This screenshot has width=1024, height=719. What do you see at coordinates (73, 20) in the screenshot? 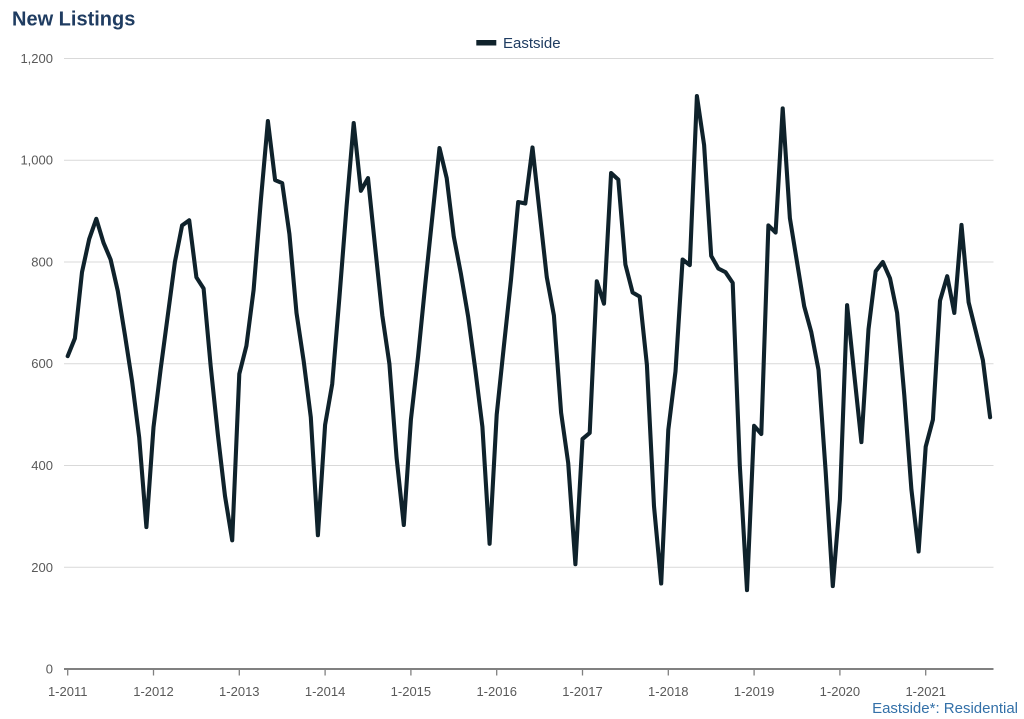
I see `svg-text: New Listings` at bounding box center [73, 20].